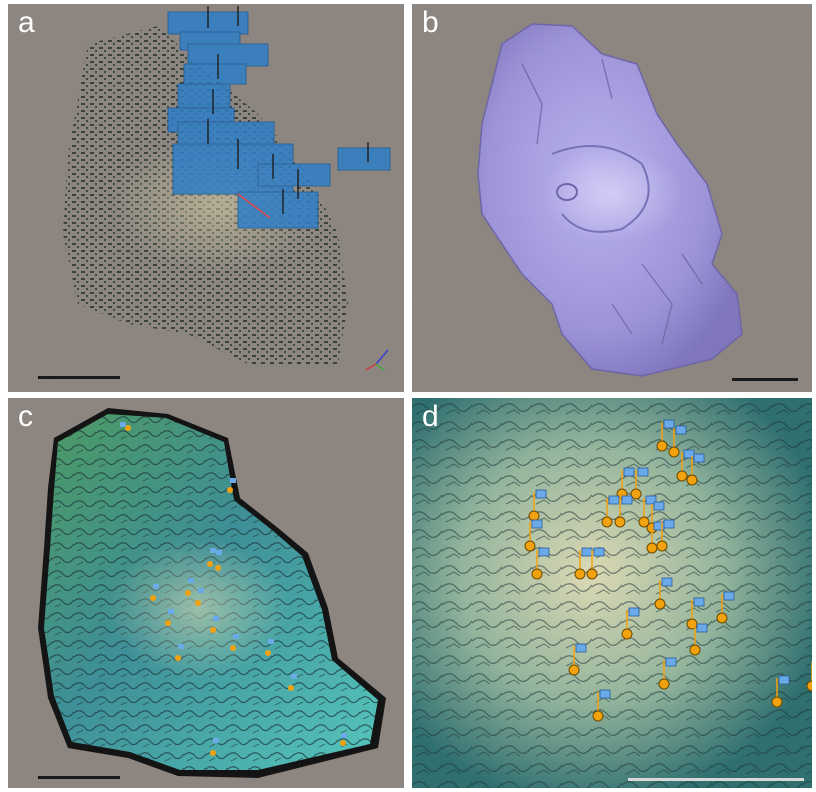 This screenshot has height=792, width=816. I want to click on panel-label: b, so click(430, 22).